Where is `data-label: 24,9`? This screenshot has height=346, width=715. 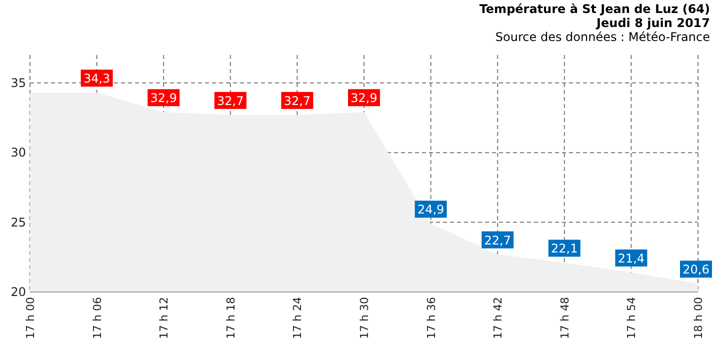
data-label: 24,9 is located at coordinates (430, 209).